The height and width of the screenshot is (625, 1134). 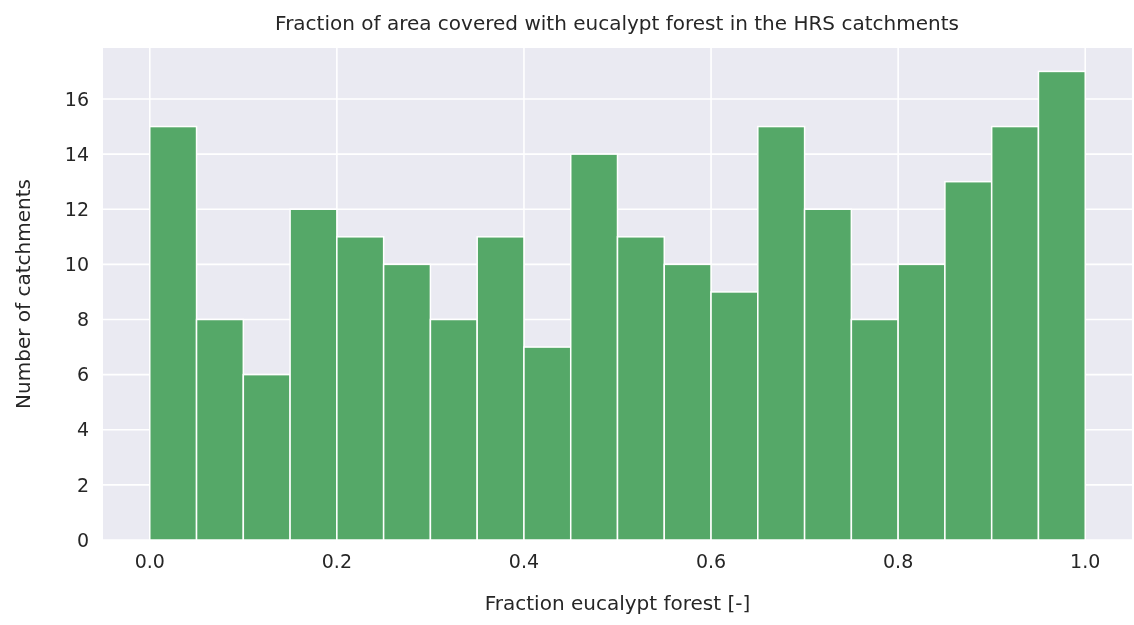 I want to click on x-tick-label: 1.0, so click(x=1085, y=561).